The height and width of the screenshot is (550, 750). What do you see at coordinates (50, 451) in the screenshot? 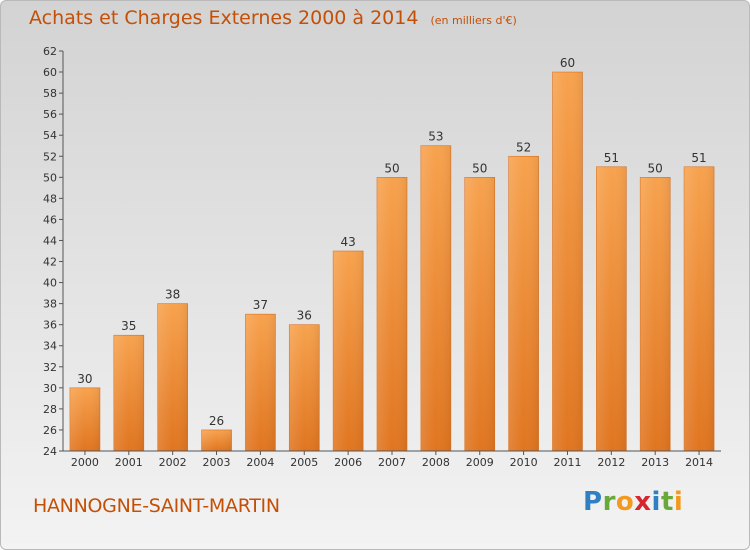
I see `y-tick-label: 24` at bounding box center [50, 451].